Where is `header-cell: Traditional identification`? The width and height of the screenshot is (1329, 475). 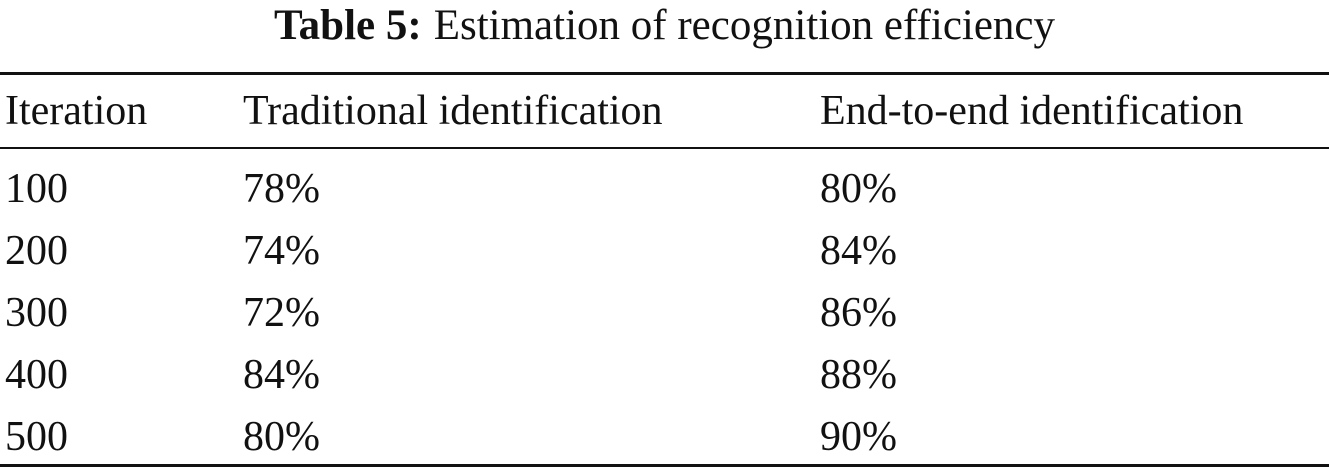 header-cell: Traditional identification is located at coordinates (453, 111).